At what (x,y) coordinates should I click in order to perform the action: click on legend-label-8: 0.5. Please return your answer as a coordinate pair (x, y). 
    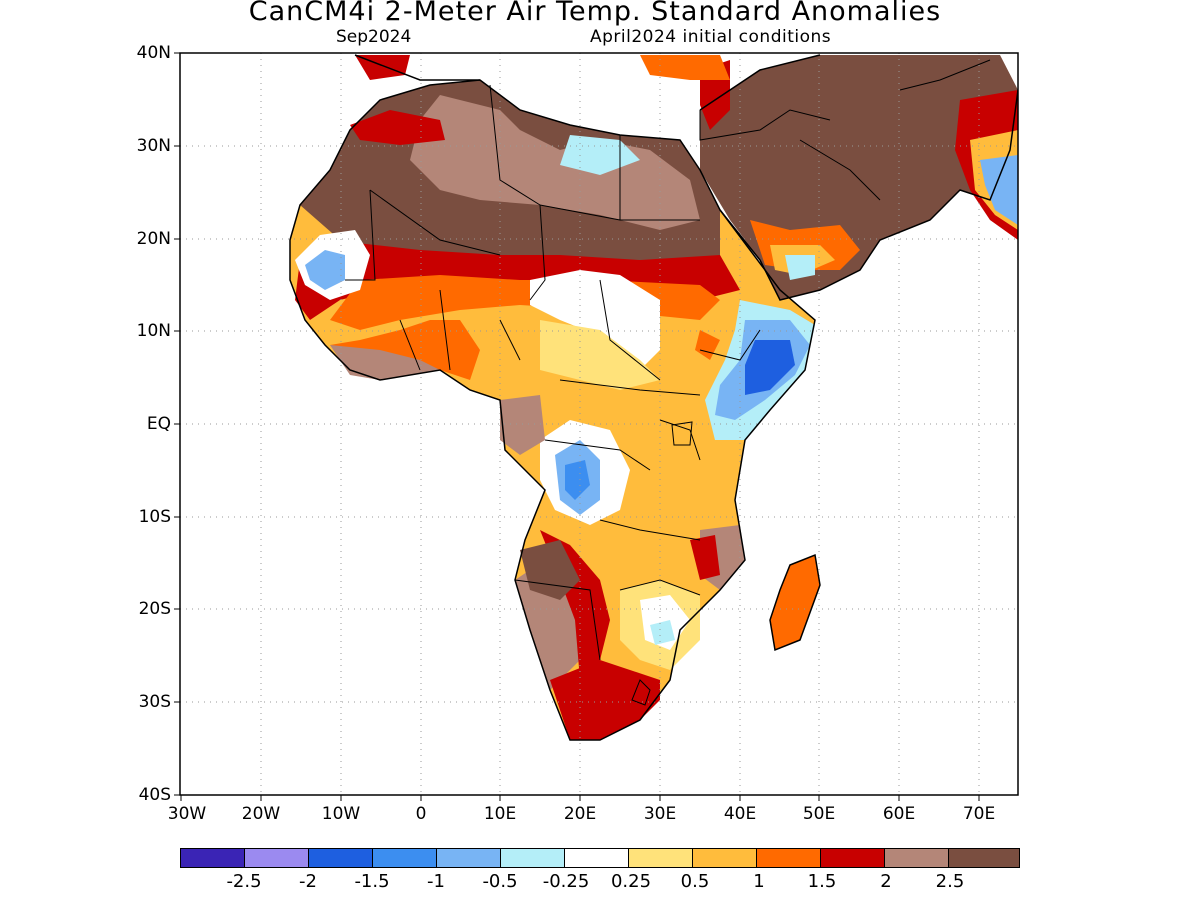
    Looking at the image, I should click on (695, 881).